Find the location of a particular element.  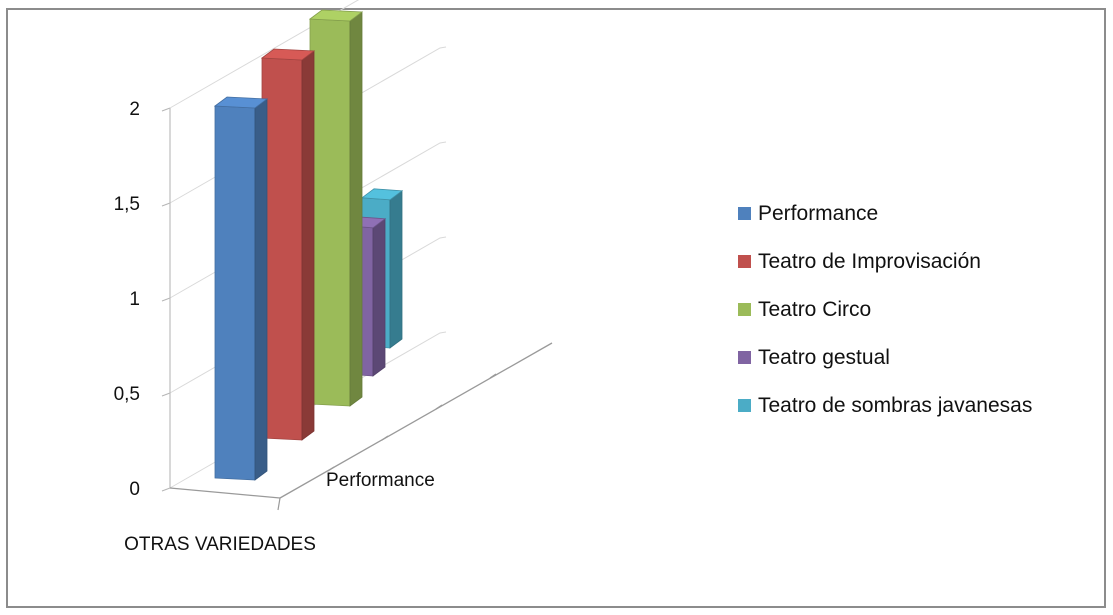

x-tick-mark is located at coordinates (279, 504).